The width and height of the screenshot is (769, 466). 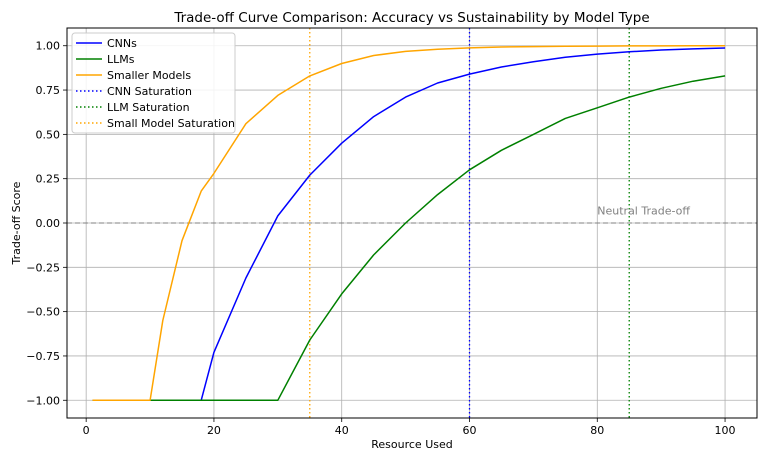 I want to click on legend-label: Small Model Saturation, so click(x=171, y=123).